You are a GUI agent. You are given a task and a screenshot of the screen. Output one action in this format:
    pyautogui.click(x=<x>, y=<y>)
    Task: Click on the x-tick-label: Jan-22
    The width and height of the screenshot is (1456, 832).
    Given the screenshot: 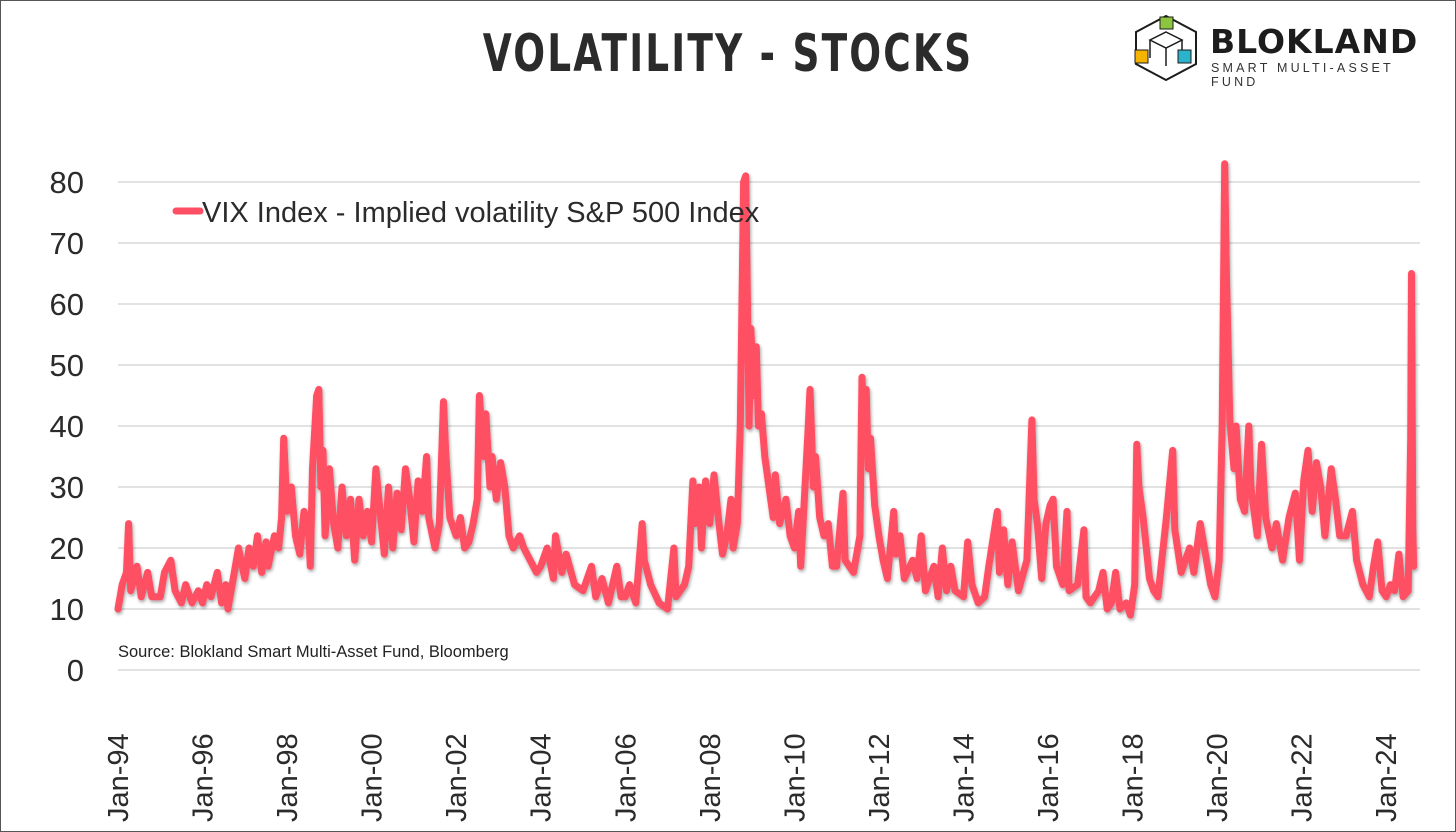 What is the action you would take?
    pyautogui.click(x=1303, y=777)
    